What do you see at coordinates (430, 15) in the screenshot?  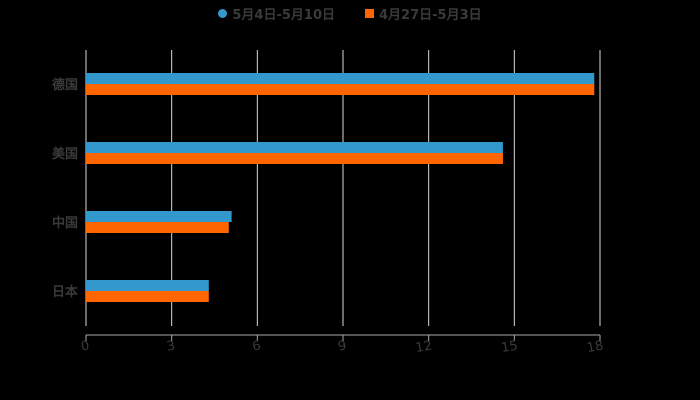 I see `legend-label: 4月27日-5月3日` at bounding box center [430, 15].